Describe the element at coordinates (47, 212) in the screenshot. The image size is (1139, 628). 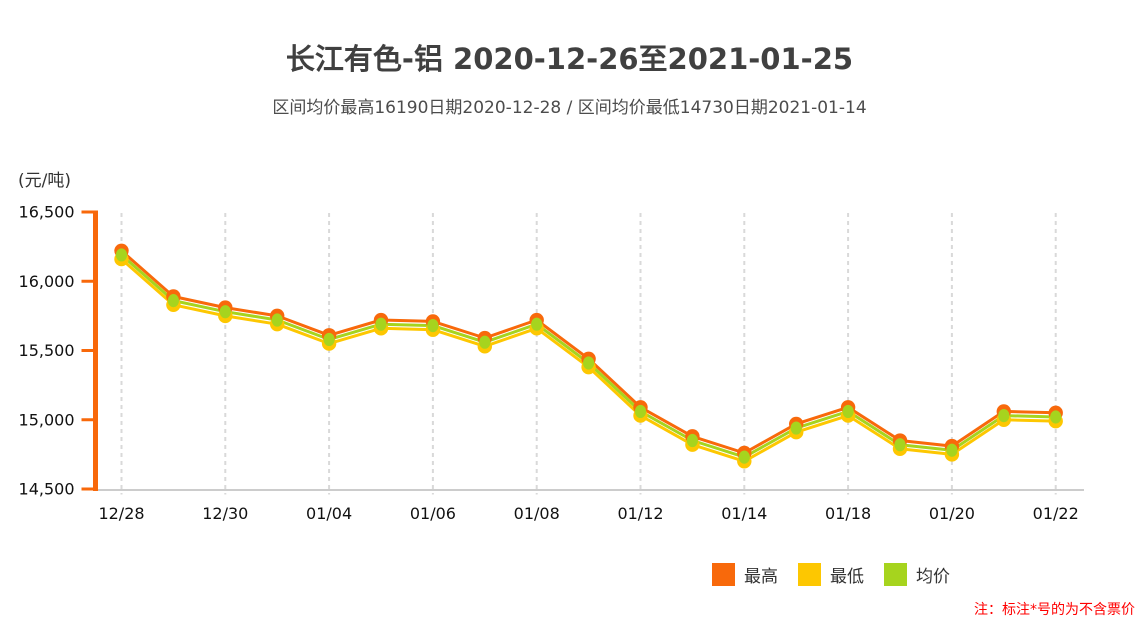
I see `svg-text: 16,500` at that location.